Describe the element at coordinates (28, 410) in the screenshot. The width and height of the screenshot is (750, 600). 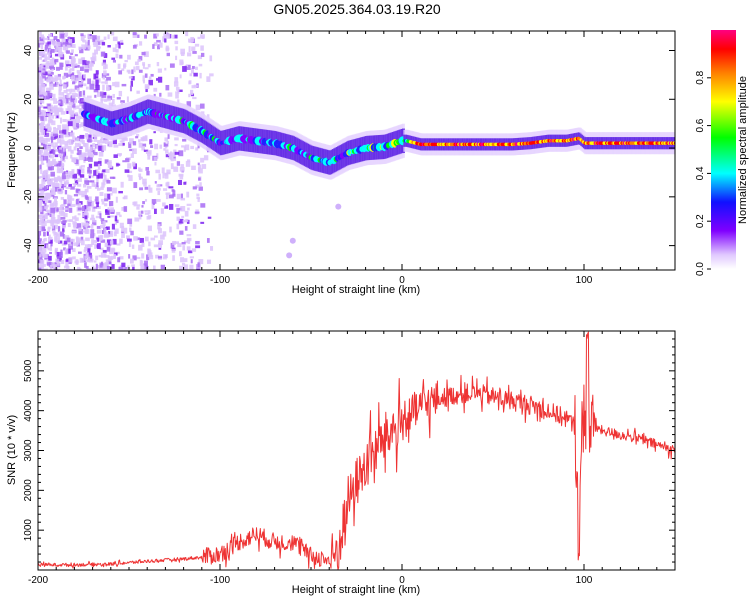
I see `y-tick-label: 4000` at that location.